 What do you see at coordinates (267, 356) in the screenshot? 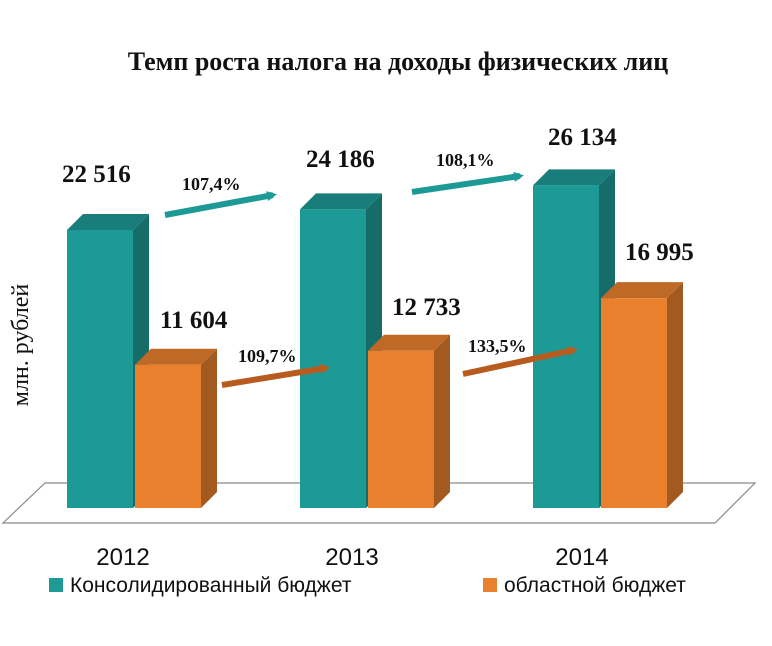
I see `growth-label-regional-1: 109,7%` at bounding box center [267, 356].